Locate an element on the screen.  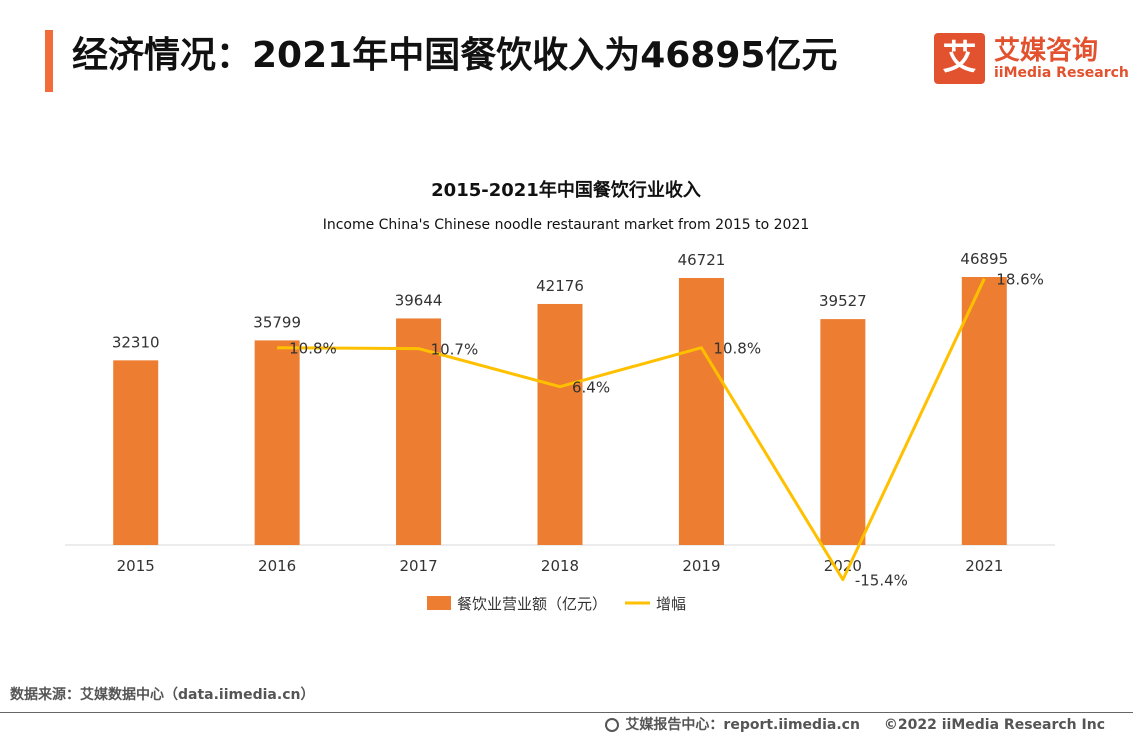
x-tick-label-2019: 2019 is located at coordinates (701, 566).